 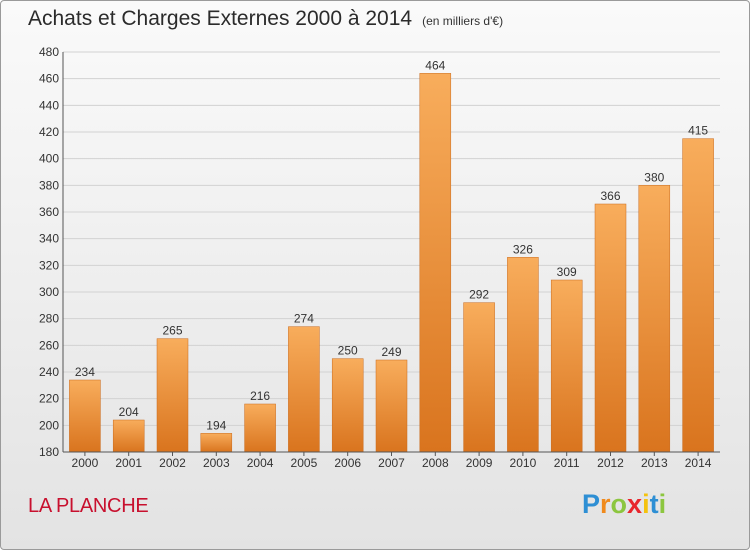 I want to click on y-tick-label: 240, so click(x=49, y=372).